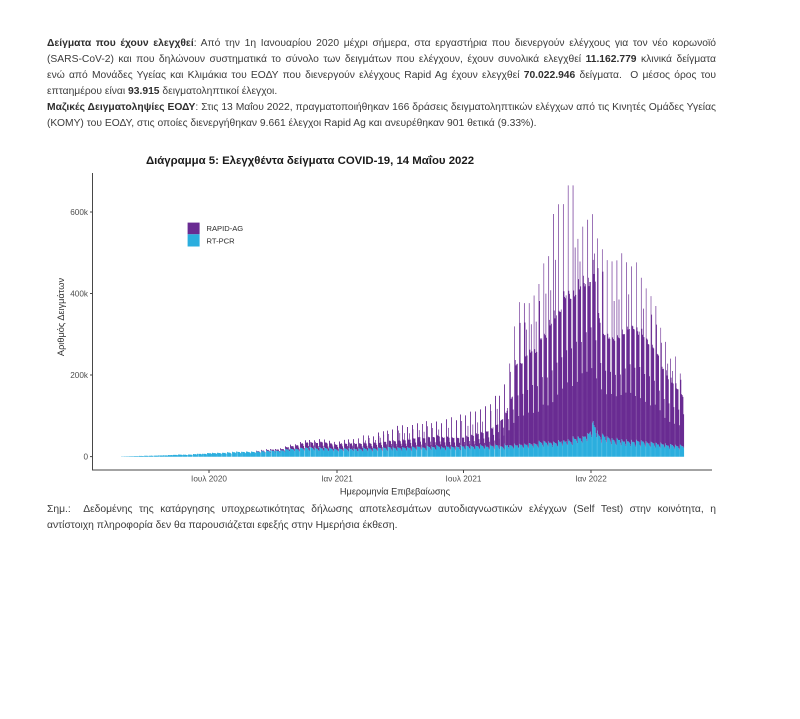  Describe the element at coordinates (79, 293) in the screenshot. I see `svg-text: 400k` at that location.